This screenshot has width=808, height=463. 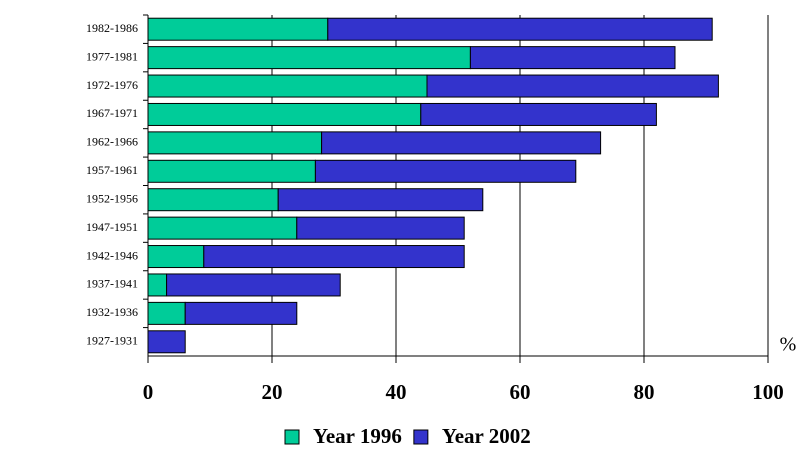 What do you see at coordinates (112, 113) in the screenshot?
I see `y-tick-label: 1967-1971` at bounding box center [112, 113].